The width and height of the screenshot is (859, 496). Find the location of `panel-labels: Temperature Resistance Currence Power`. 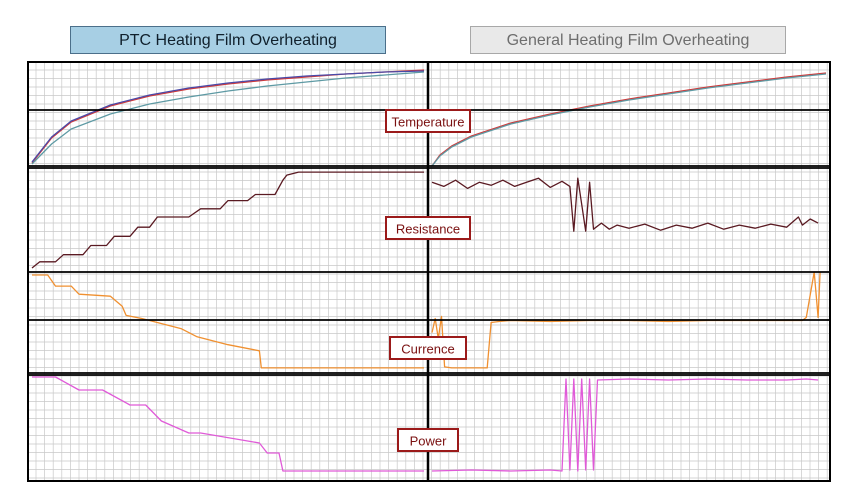

panel-labels: Temperature Resistance Currence Power is located at coordinates (428, 280).